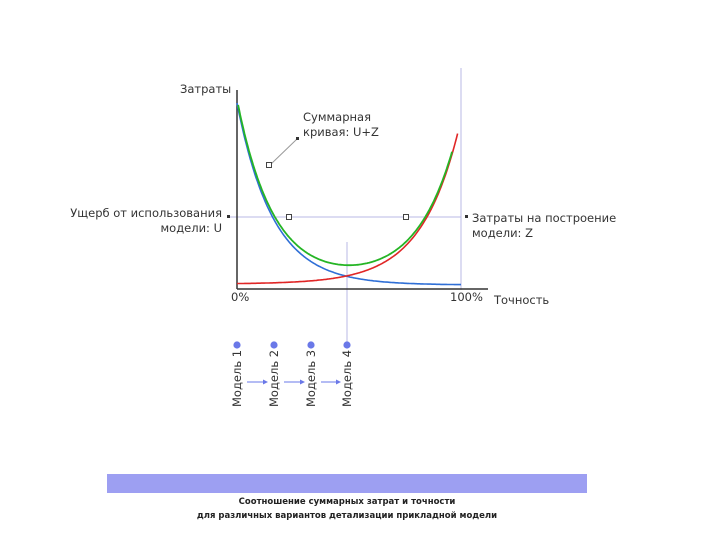 This screenshot has height=540, width=720. I want to click on sum-curve-u-plus-z, so click(345, 185).